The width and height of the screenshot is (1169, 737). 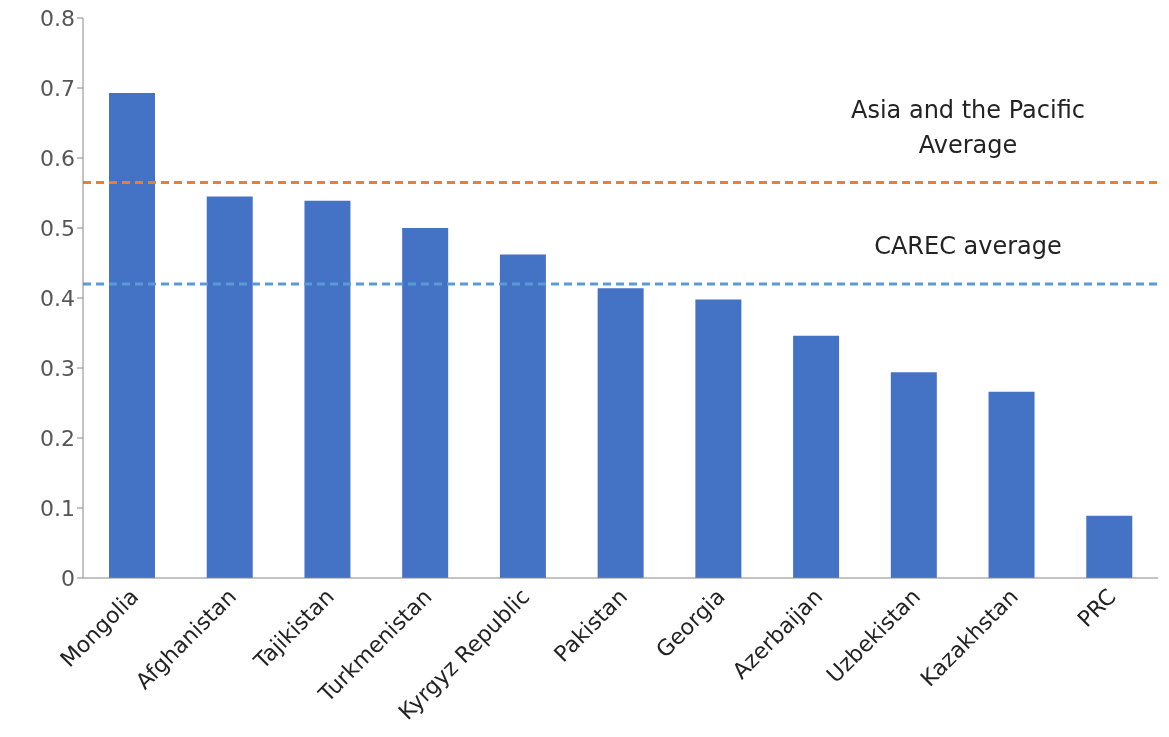 I want to click on ref-line-label: CAREC average, so click(x=968, y=246).